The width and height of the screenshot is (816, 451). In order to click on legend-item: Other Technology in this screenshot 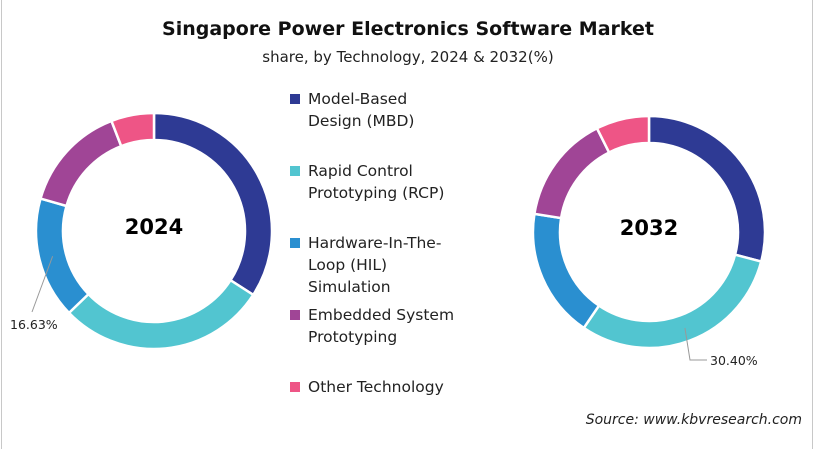, I will do `click(367, 387)`.